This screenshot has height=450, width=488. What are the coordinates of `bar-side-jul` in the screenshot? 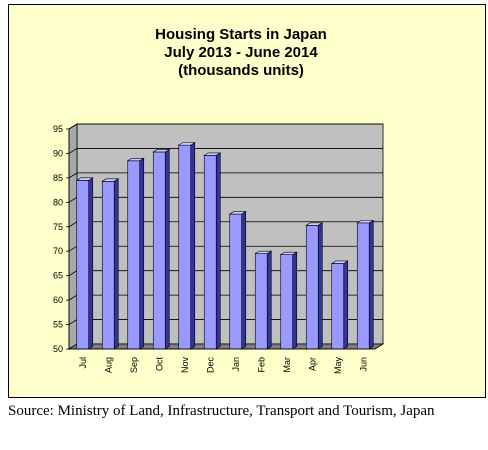 It's located at (91, 263).